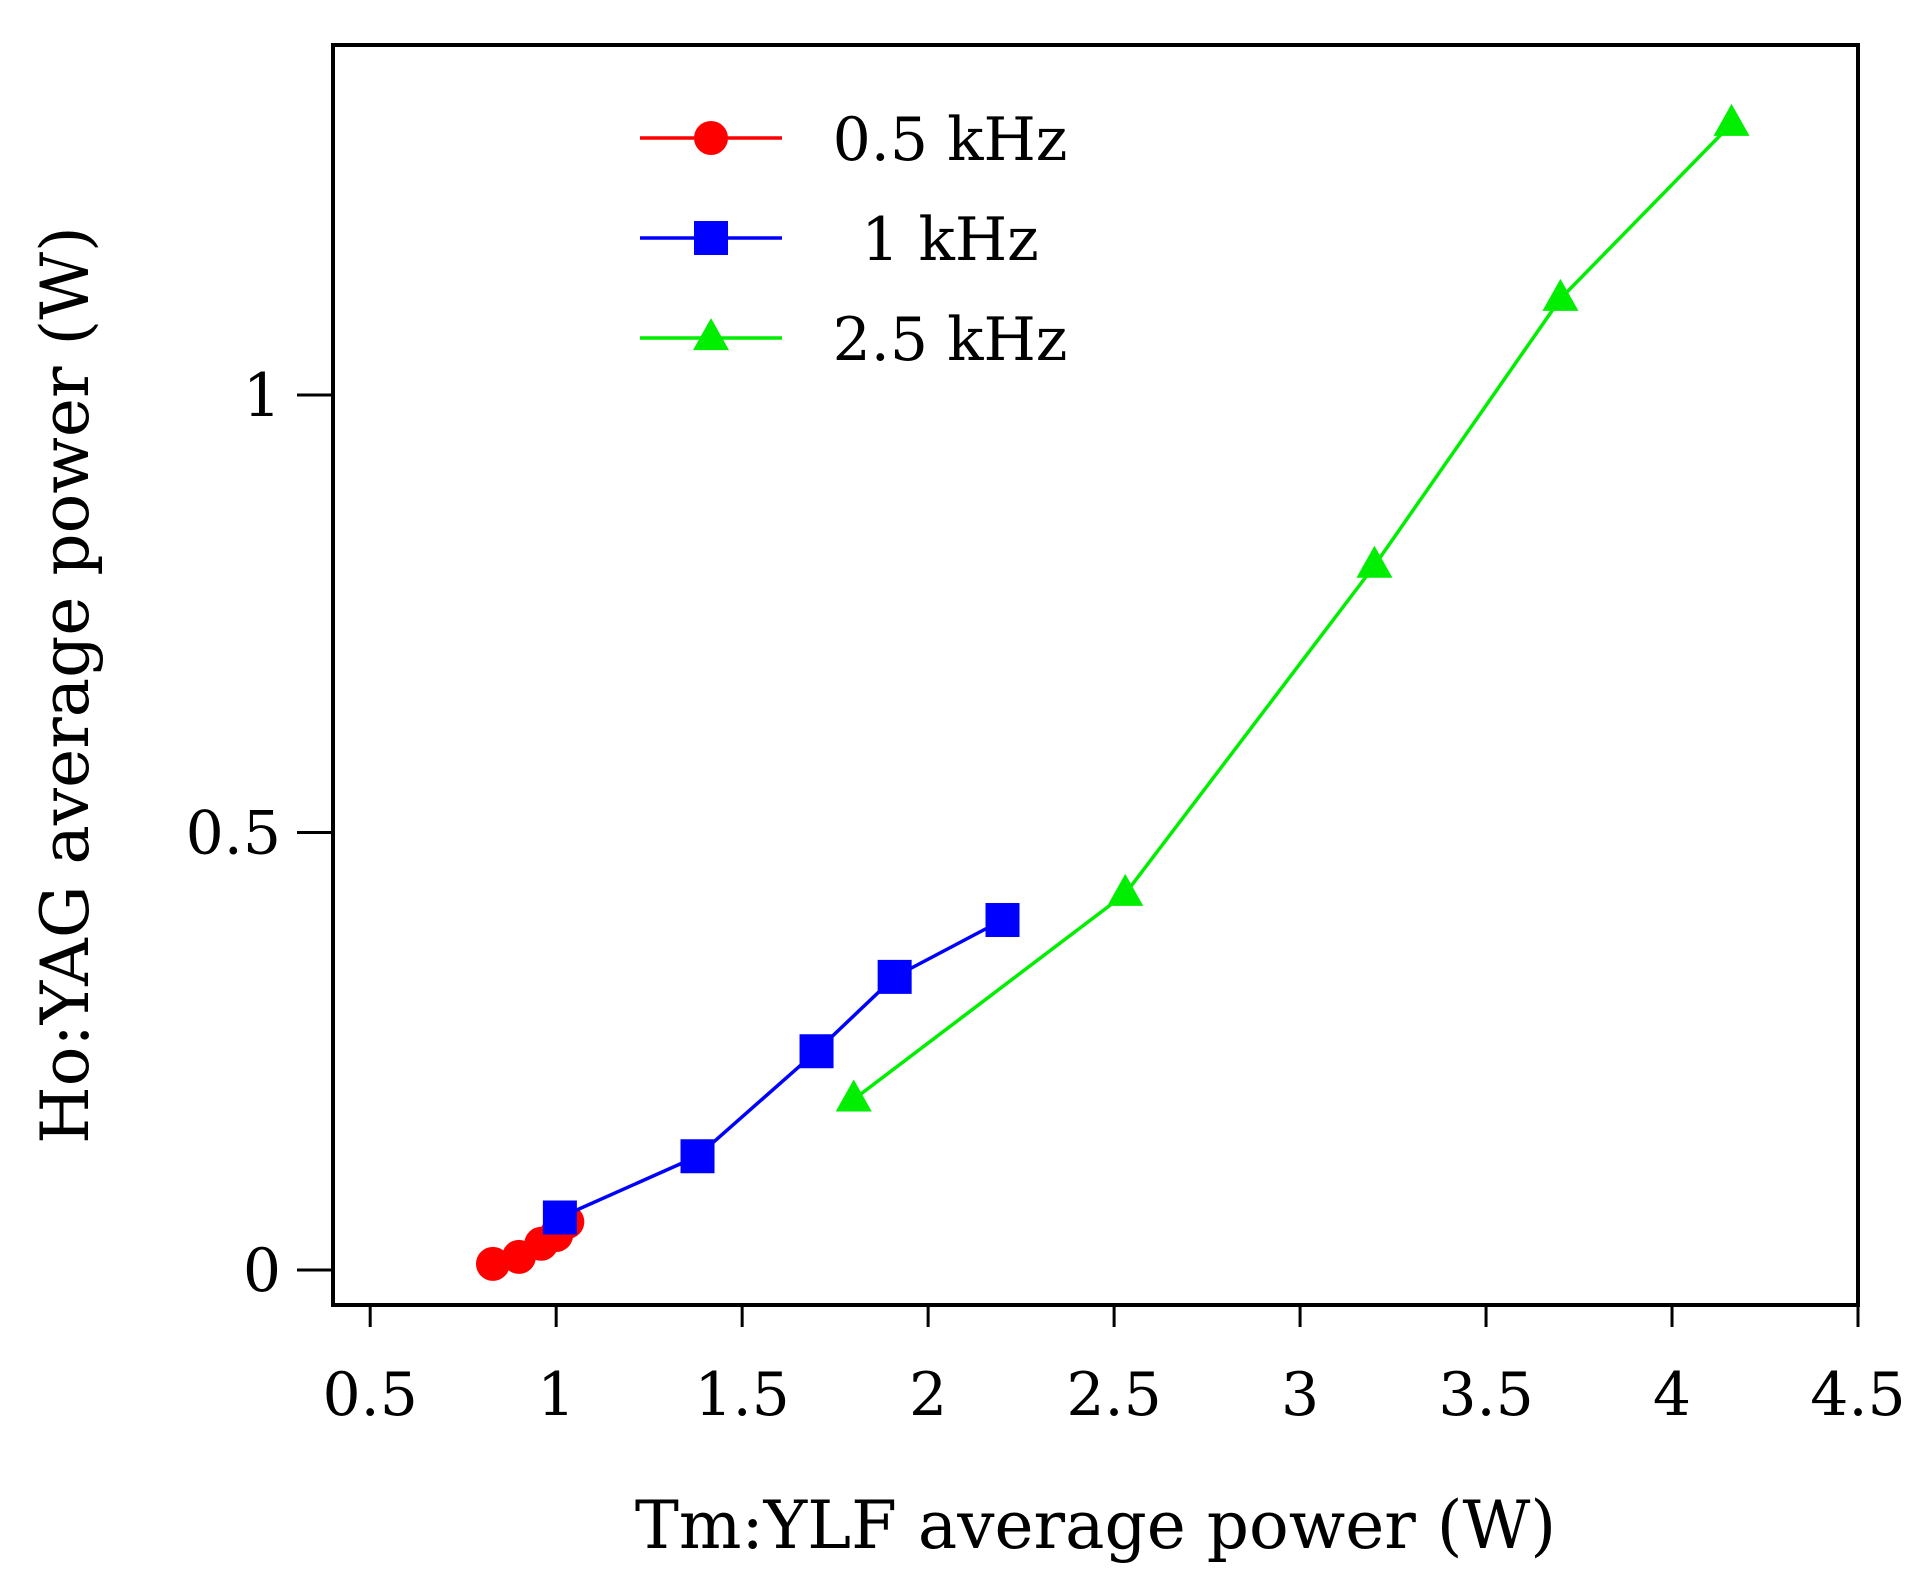 Image resolution: width=1925 pixels, height=1594 pixels. What do you see at coordinates (950, 140) in the screenshot?
I see `legend-label: 0.5 kHz` at bounding box center [950, 140].